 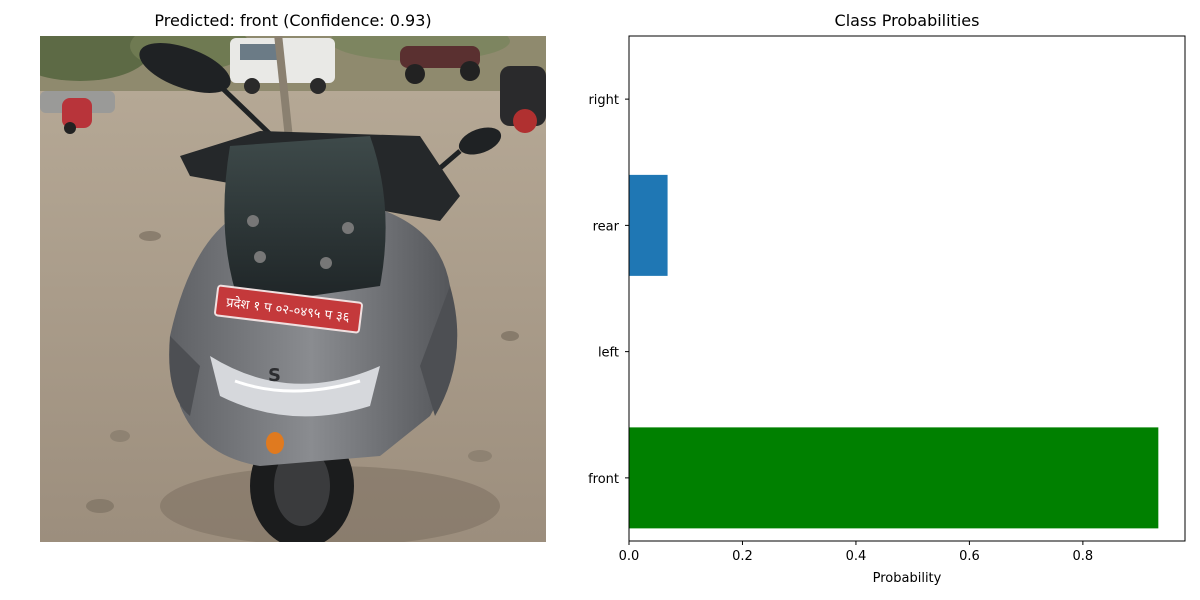 What do you see at coordinates (293, 20) in the screenshot?
I see `image-title: Predicted: front (Confidence: 0.93)` at bounding box center [293, 20].